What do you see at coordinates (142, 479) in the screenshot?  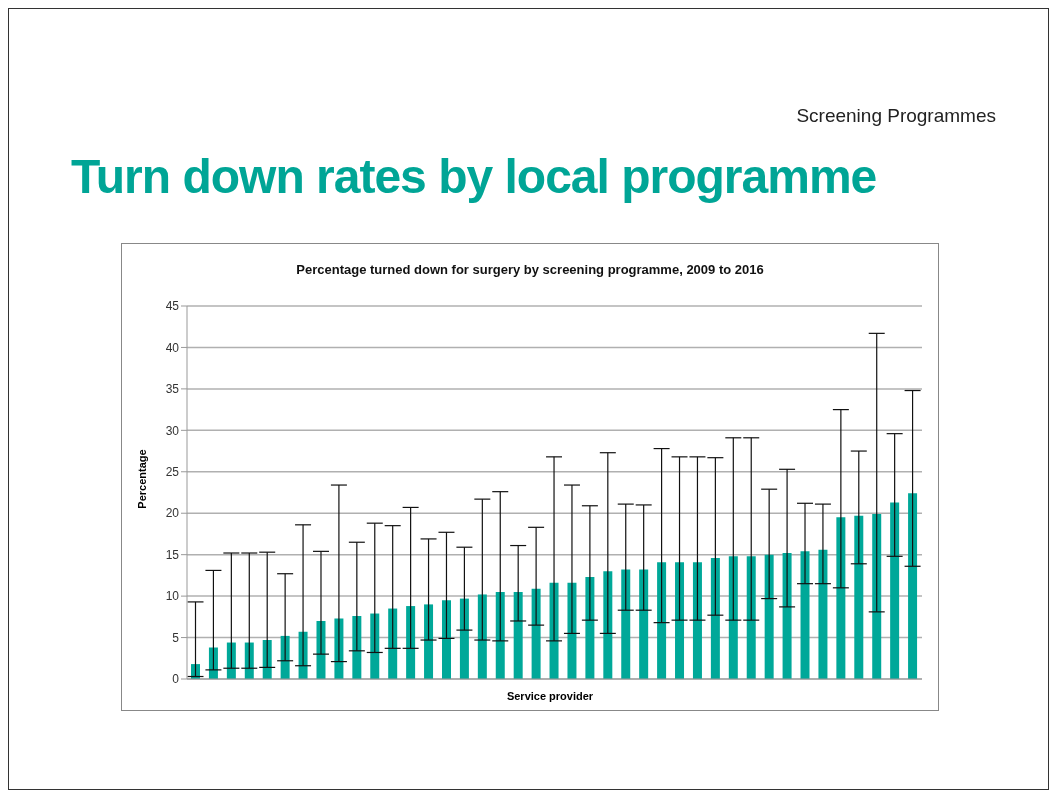 I see `y-axis-title: Percentage` at bounding box center [142, 479].